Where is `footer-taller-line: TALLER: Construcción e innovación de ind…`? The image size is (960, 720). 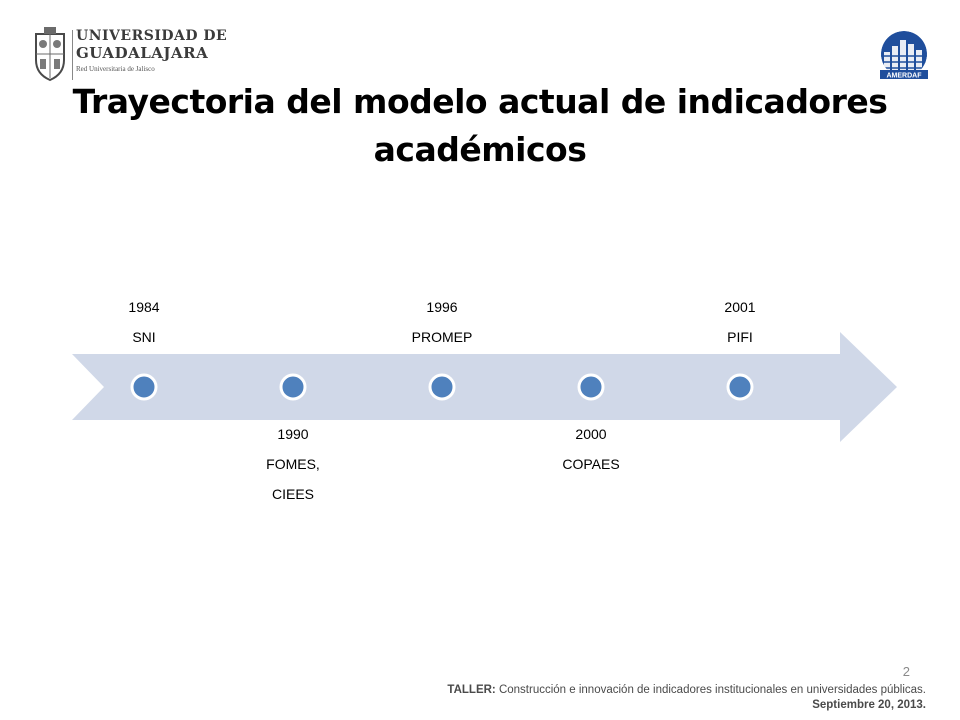 footer-taller-line: TALLER: Construcción e innovación de ind… is located at coordinates (626, 690).